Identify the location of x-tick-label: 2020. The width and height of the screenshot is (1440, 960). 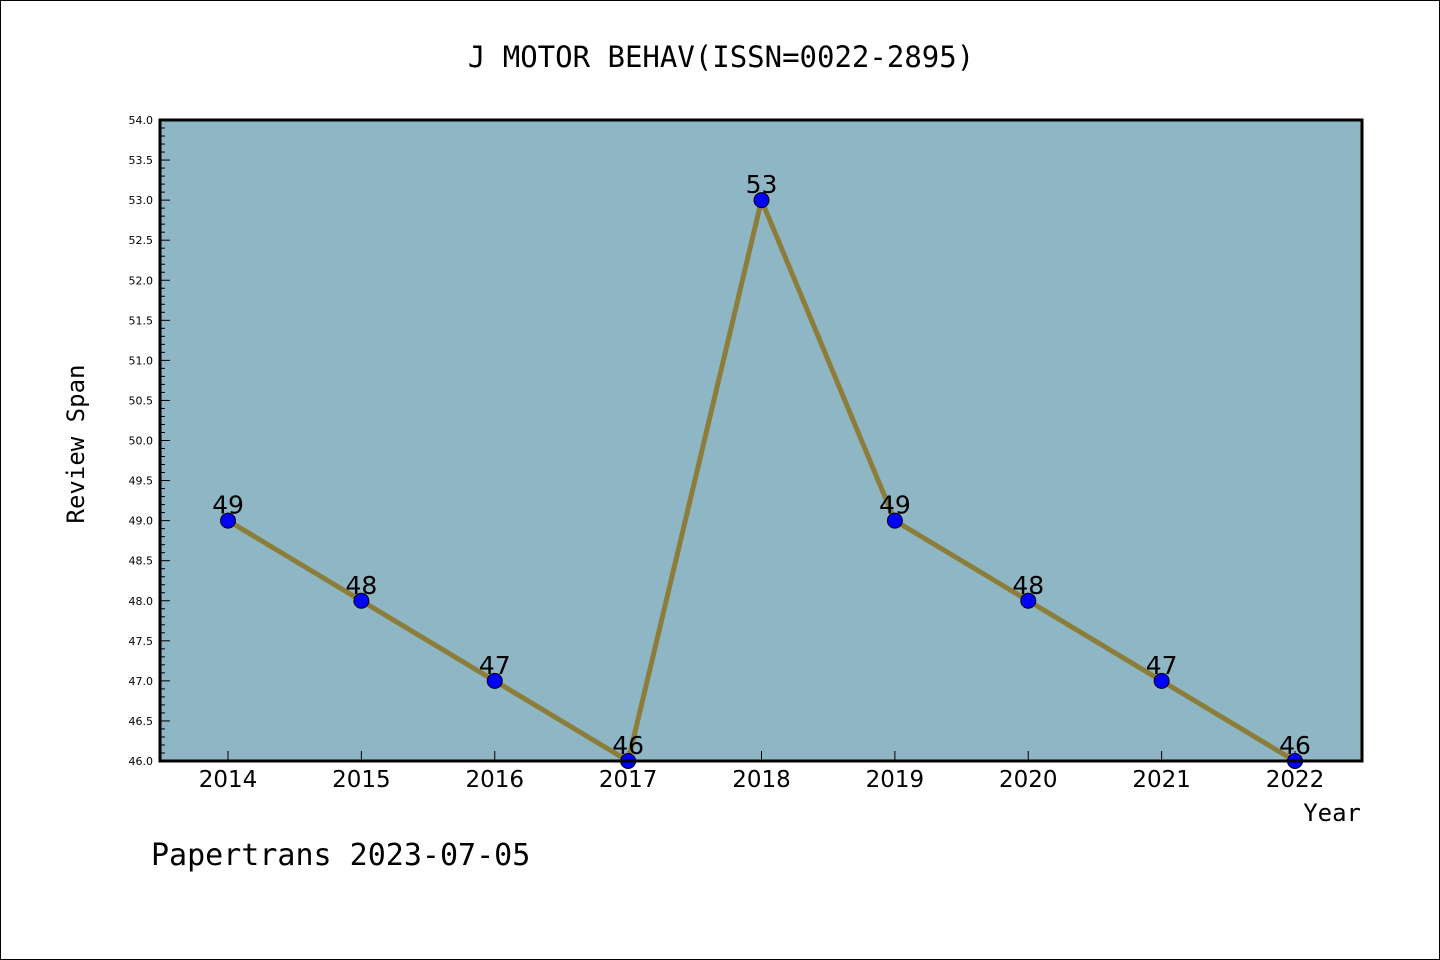
(1028, 780).